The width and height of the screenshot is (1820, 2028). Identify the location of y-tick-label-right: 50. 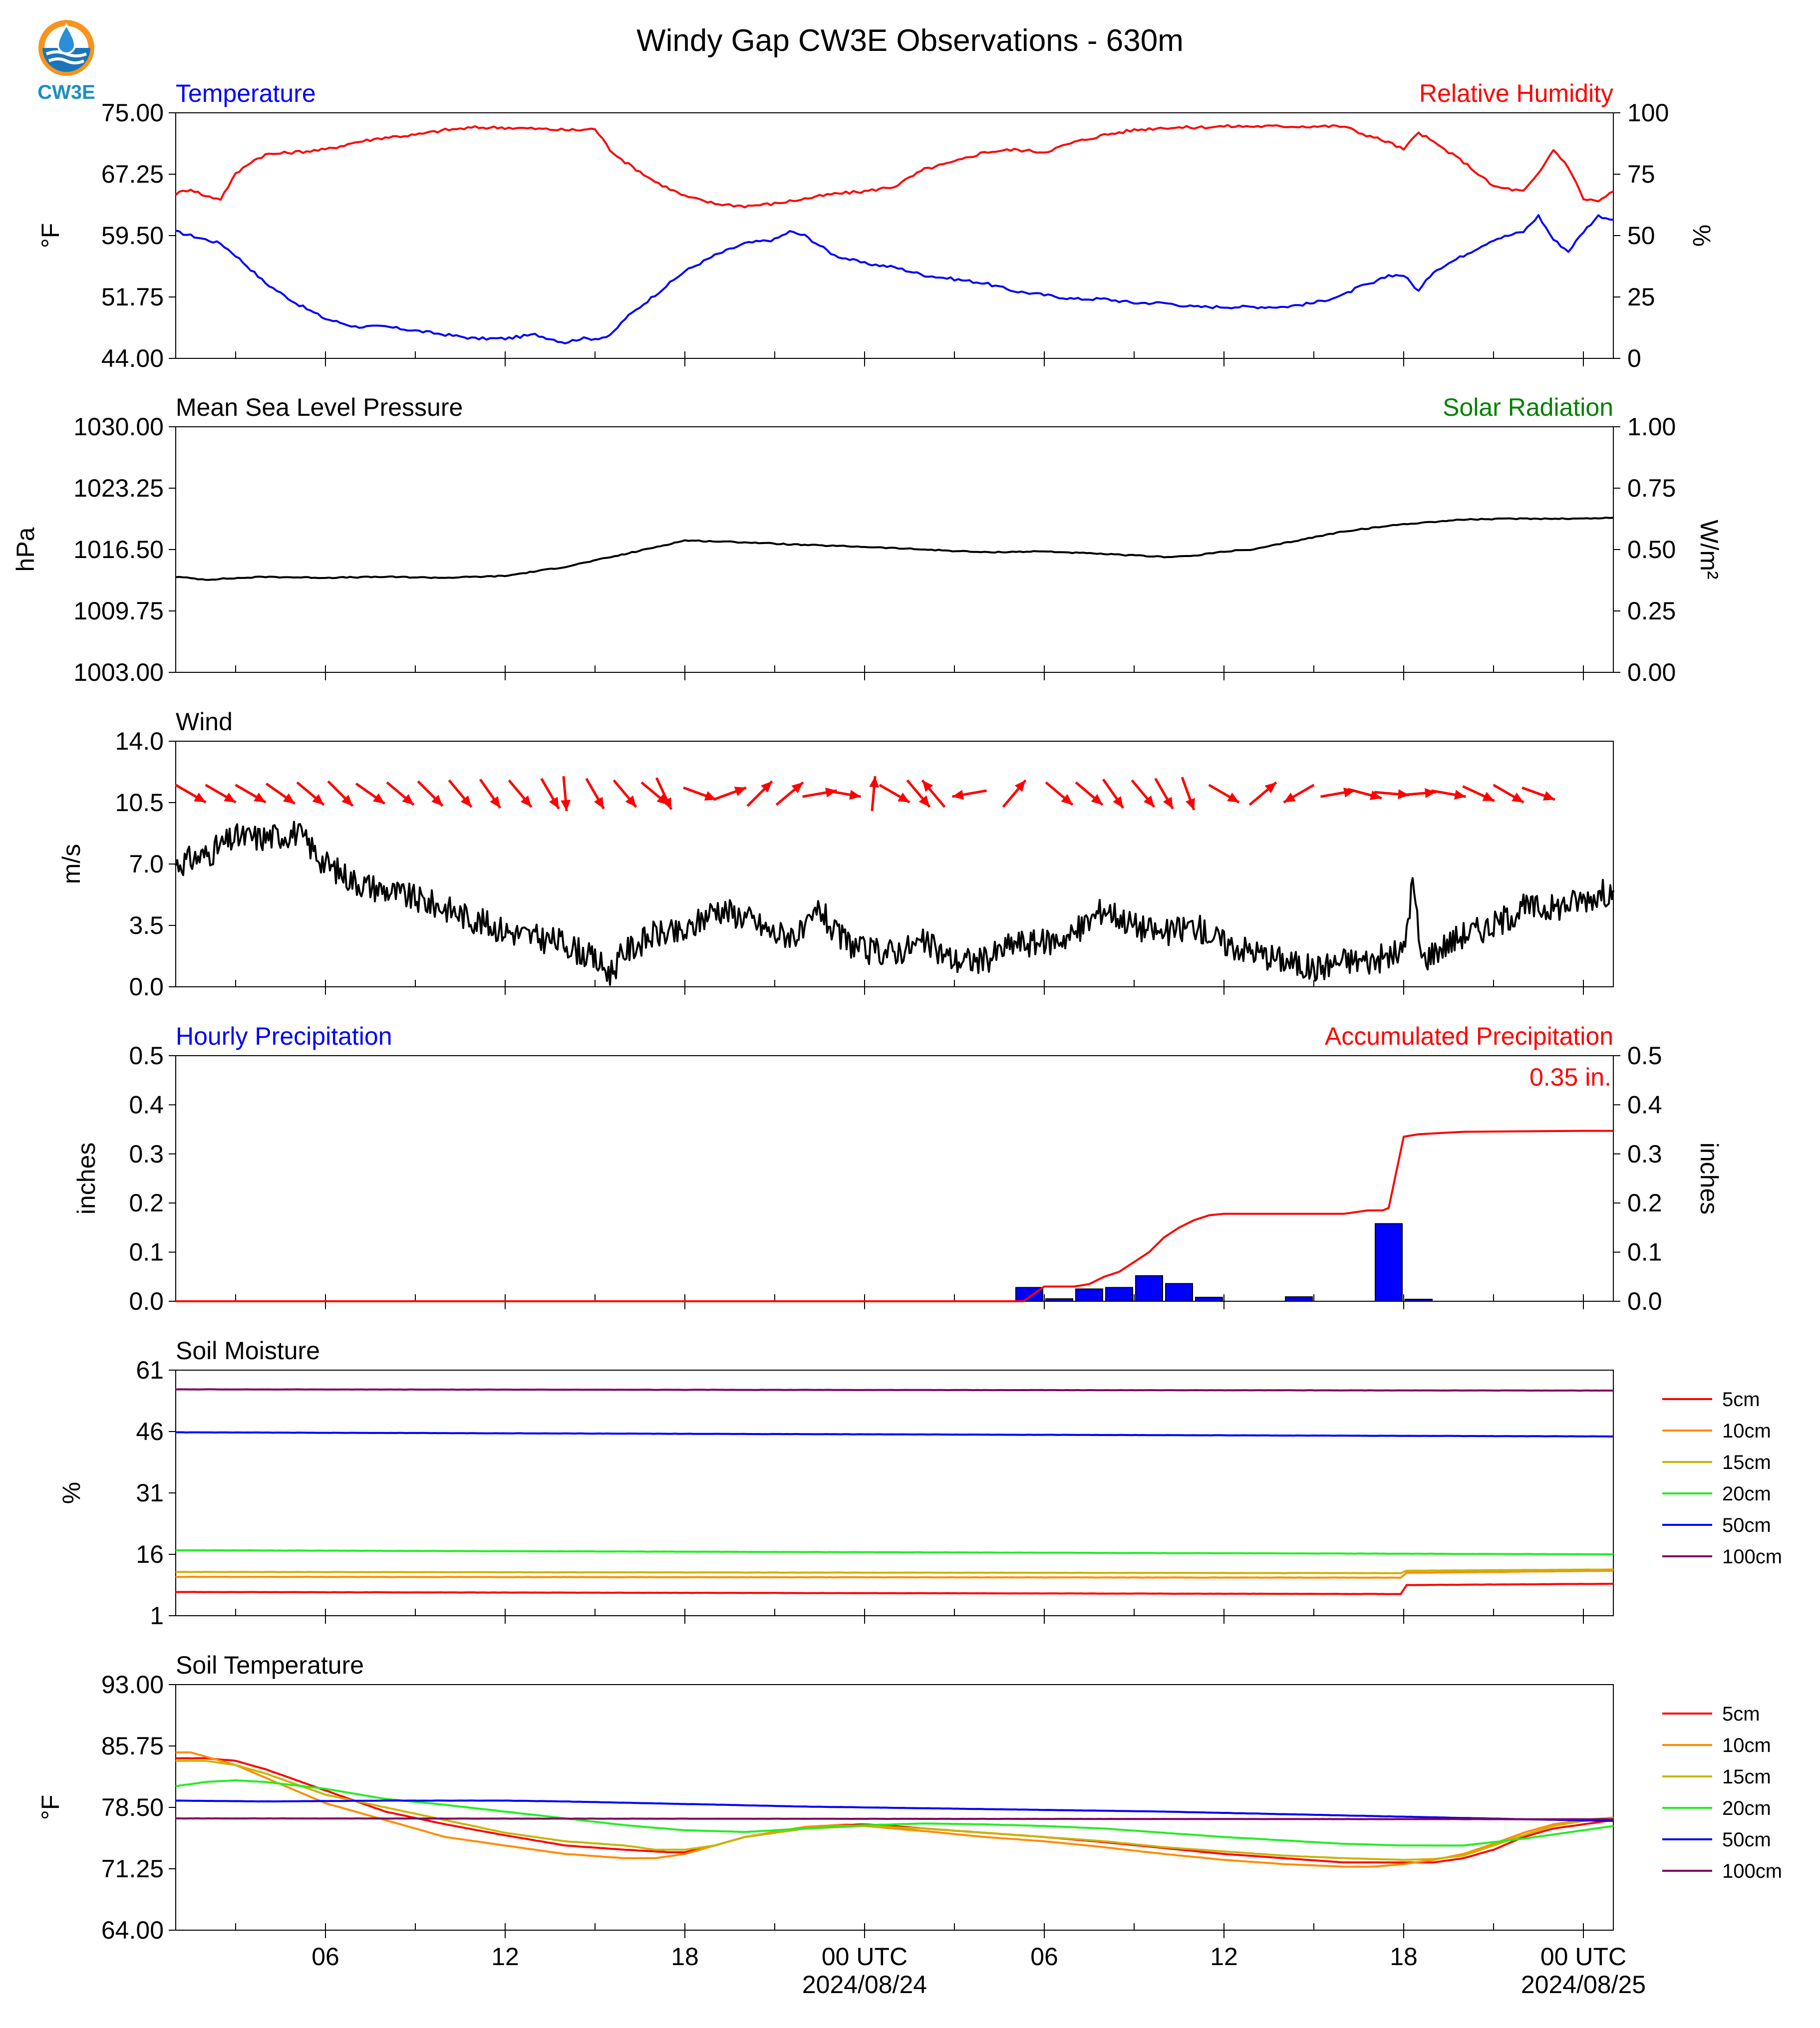
(1641, 236).